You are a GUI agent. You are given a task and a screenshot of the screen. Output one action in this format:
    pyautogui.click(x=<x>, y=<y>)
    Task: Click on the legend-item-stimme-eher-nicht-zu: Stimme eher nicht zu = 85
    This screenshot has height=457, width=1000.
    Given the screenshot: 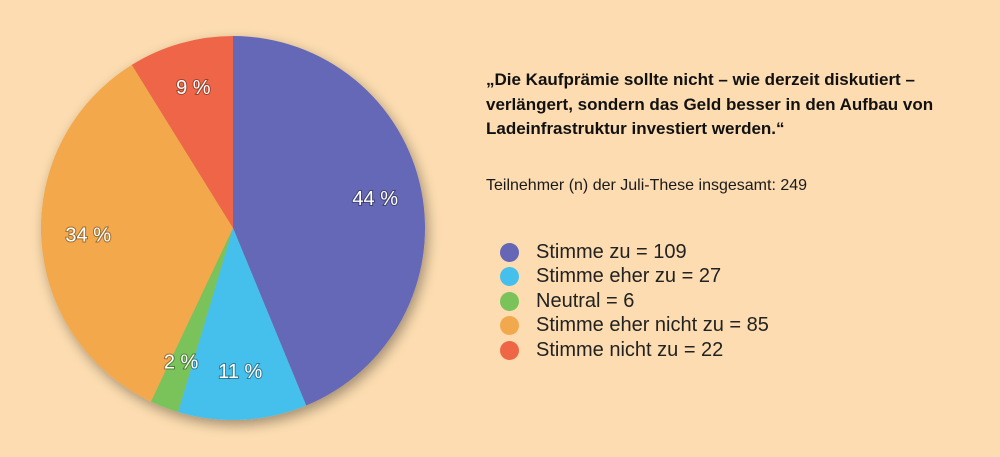 What is the action you would take?
    pyautogui.click(x=634, y=326)
    